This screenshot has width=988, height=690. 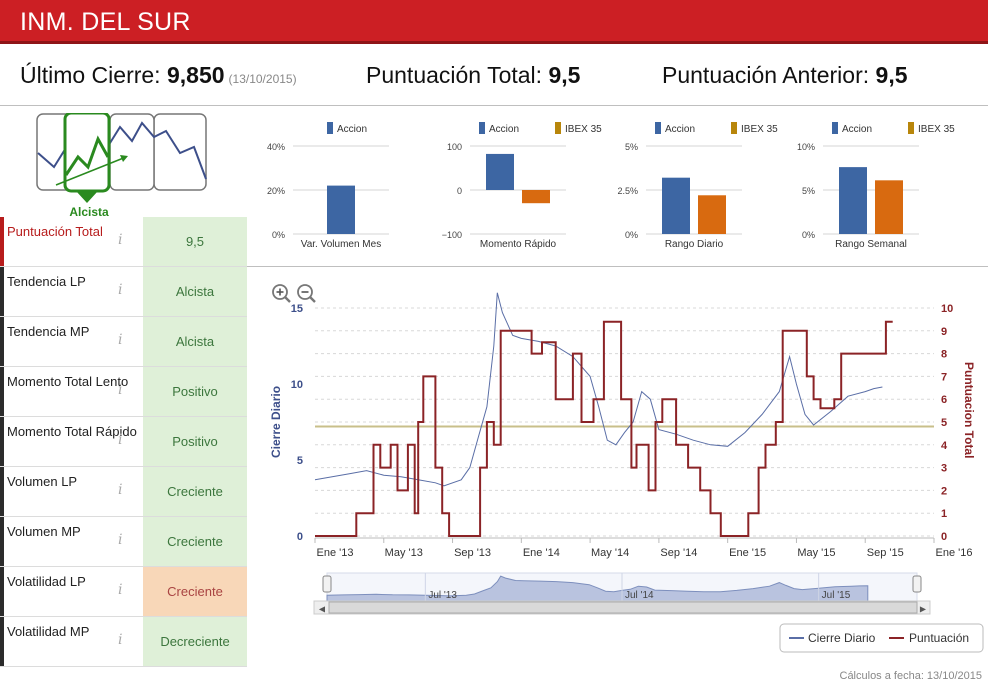 What do you see at coordinates (276, 191) in the screenshot?
I see `y-tick-label: 20%` at bounding box center [276, 191].